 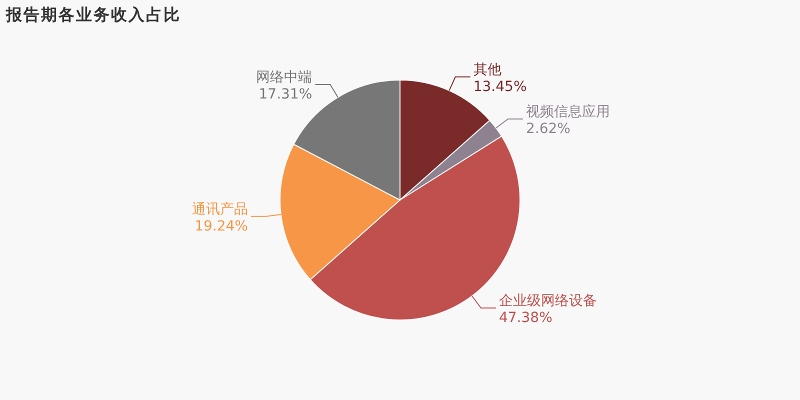 I want to click on data-label: 2.62%, so click(x=548, y=129).